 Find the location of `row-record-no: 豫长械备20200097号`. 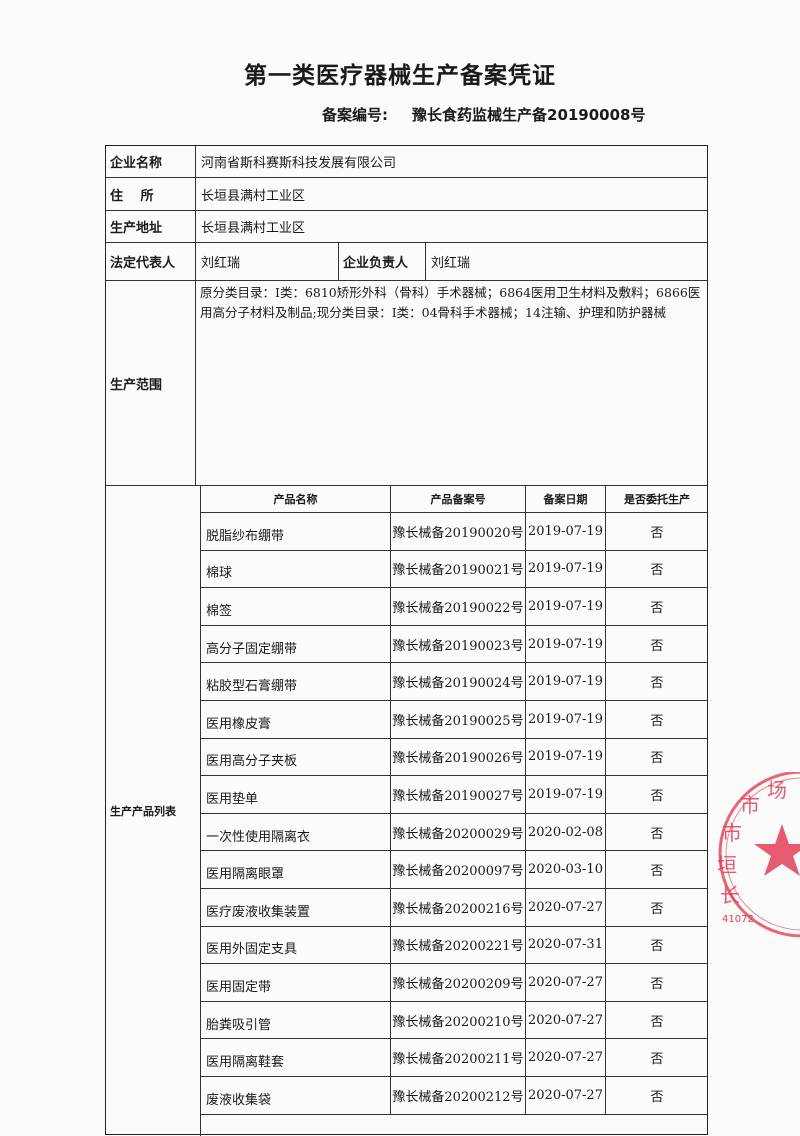

row-record-no: 豫长械备20200097号 is located at coordinates (458, 870).